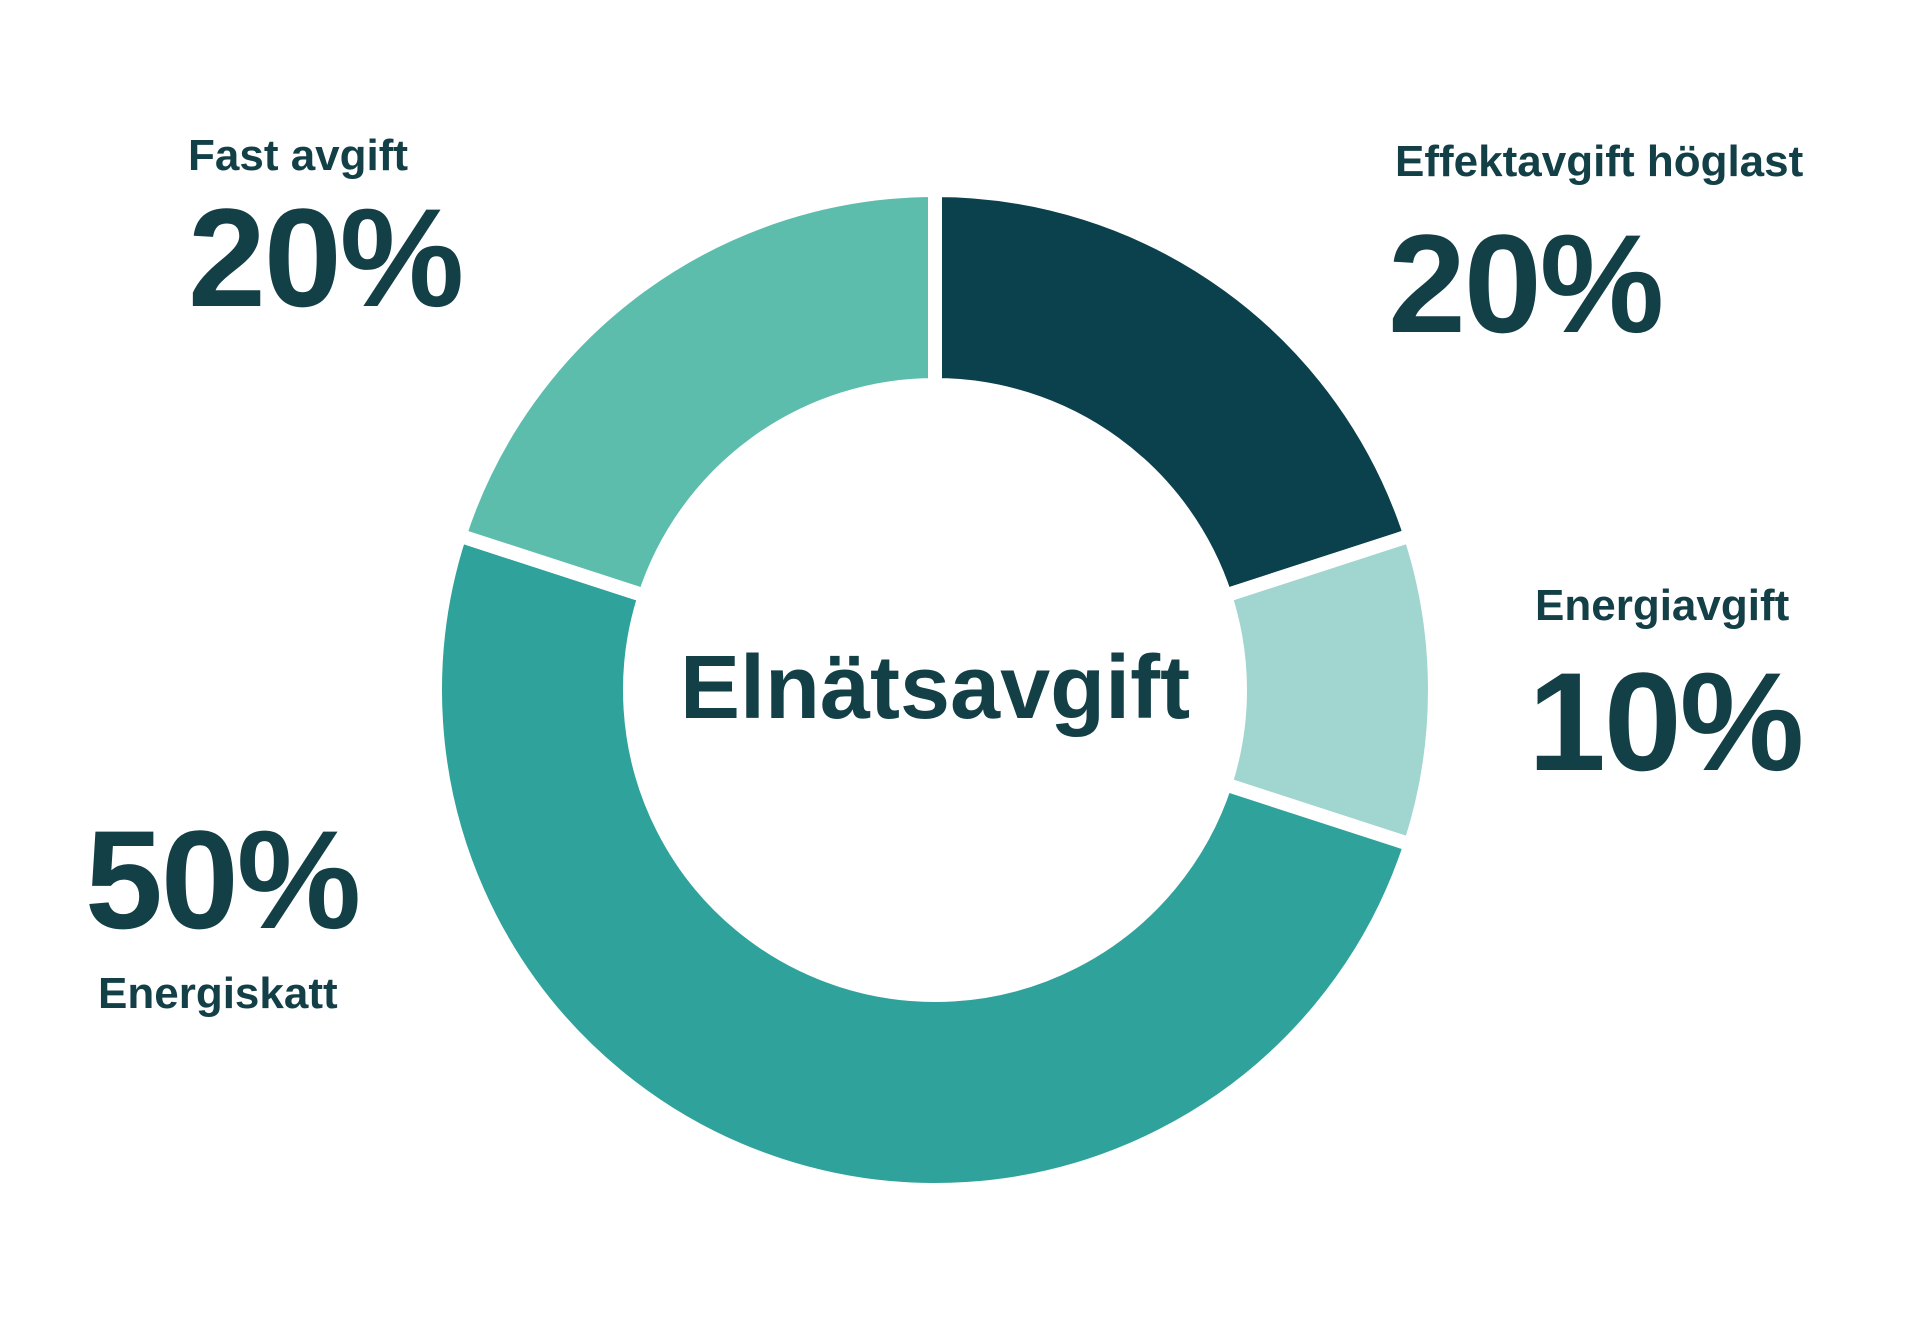  Describe the element at coordinates (1525, 283) in the screenshot. I see `label-value-effektavgift: 20%` at that location.